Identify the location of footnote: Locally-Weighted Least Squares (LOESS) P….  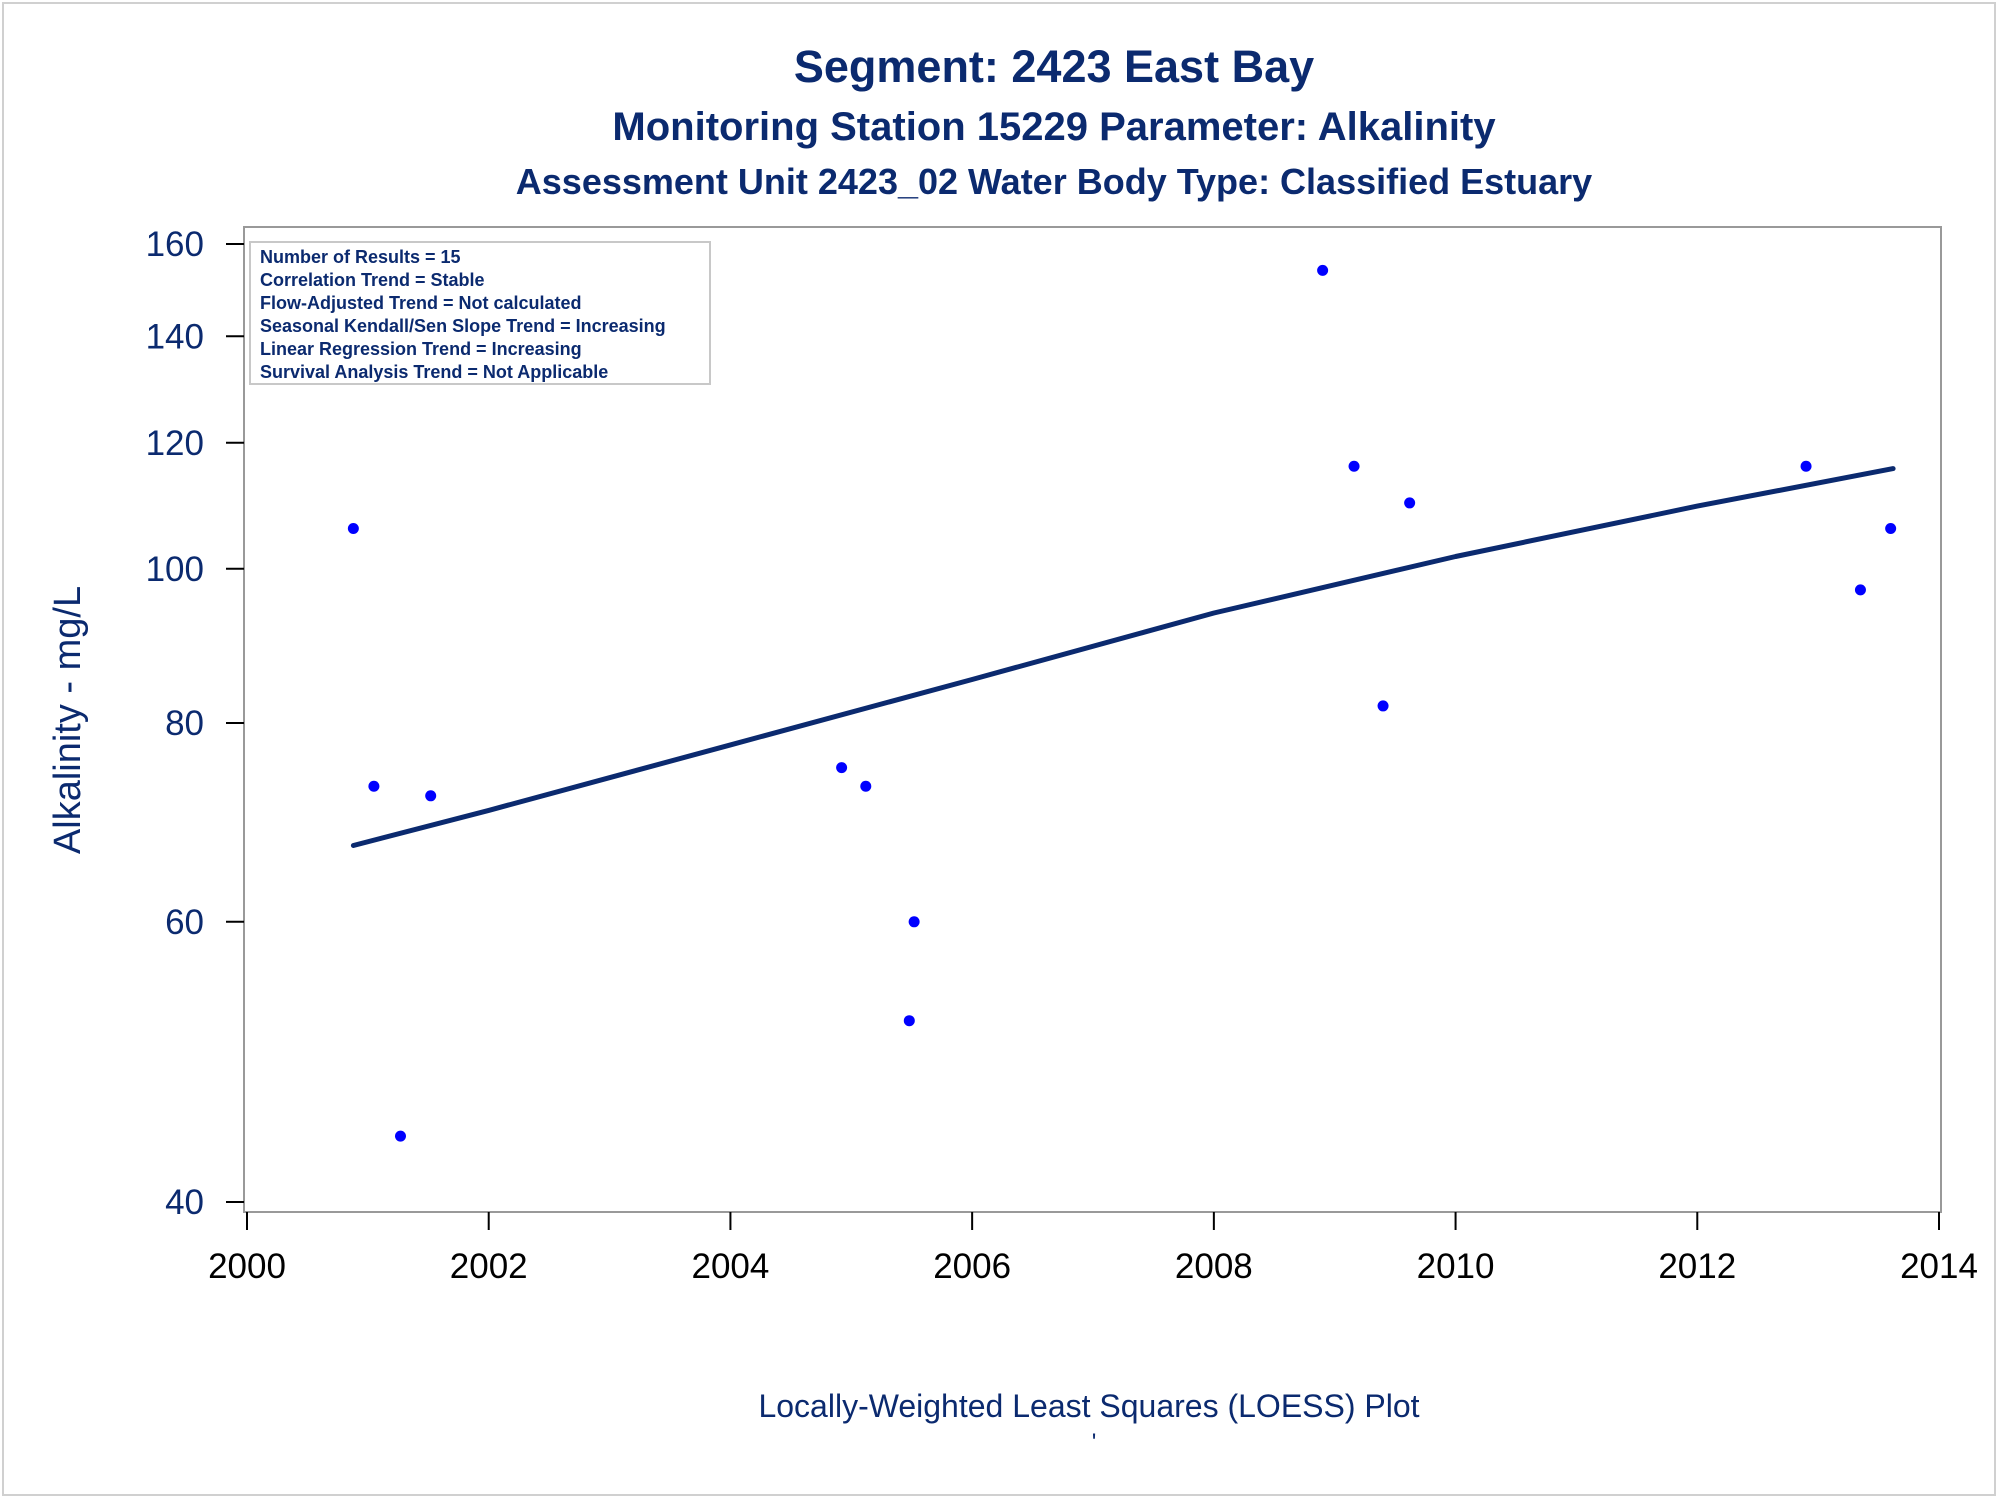
(1088, 1406).